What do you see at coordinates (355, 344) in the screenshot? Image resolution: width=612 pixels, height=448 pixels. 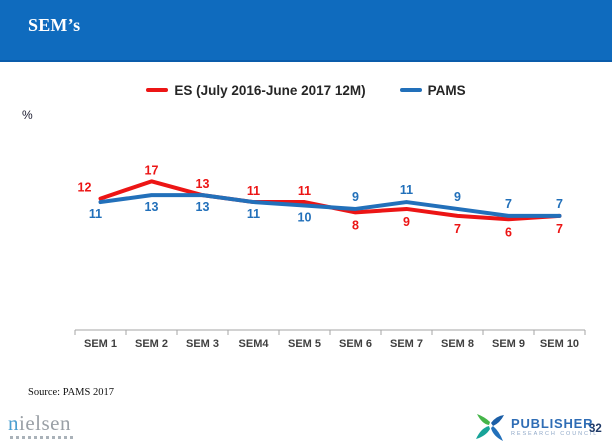 I see `x-axis-label: SEM 6` at bounding box center [355, 344].